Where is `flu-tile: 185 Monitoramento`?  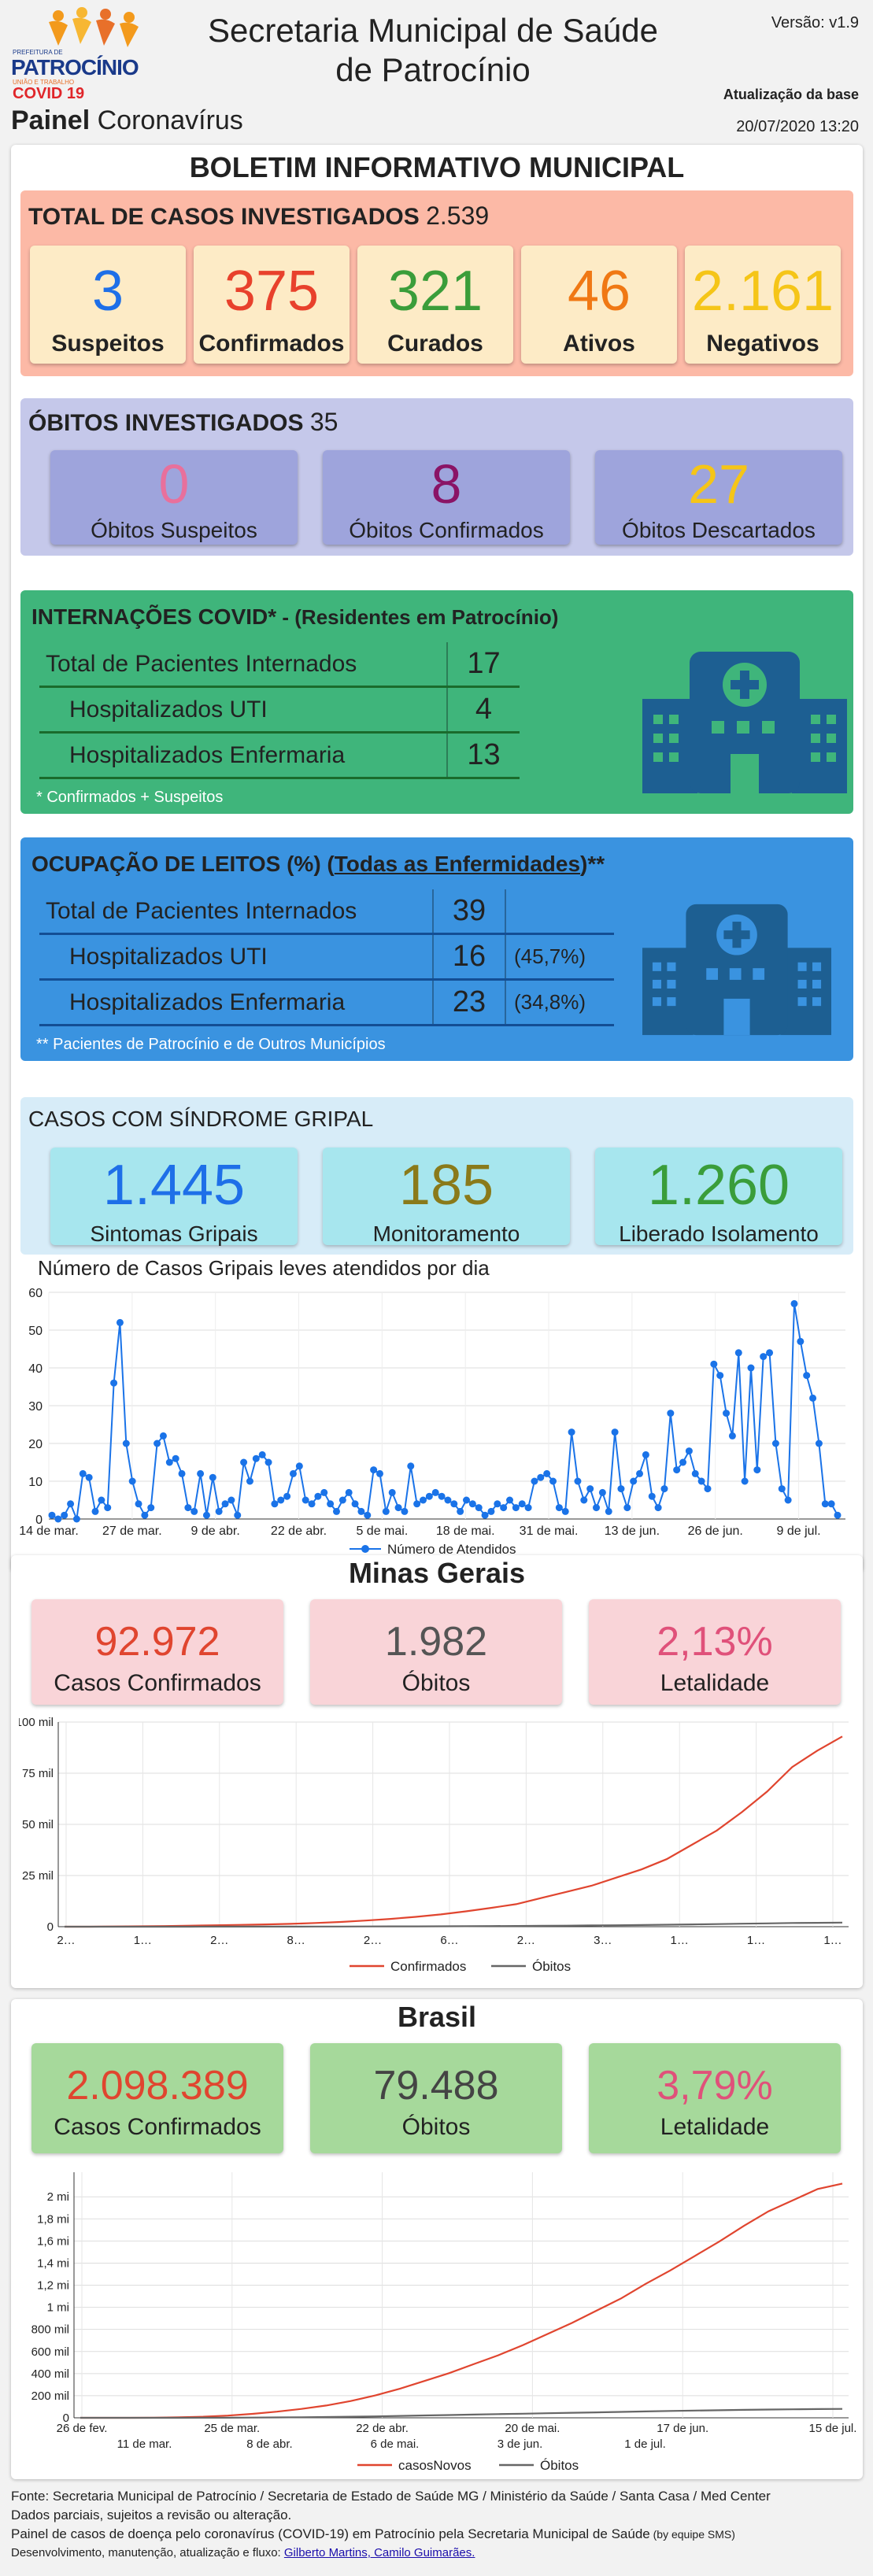
flu-tile: 185 Monitoramento is located at coordinates (446, 1197).